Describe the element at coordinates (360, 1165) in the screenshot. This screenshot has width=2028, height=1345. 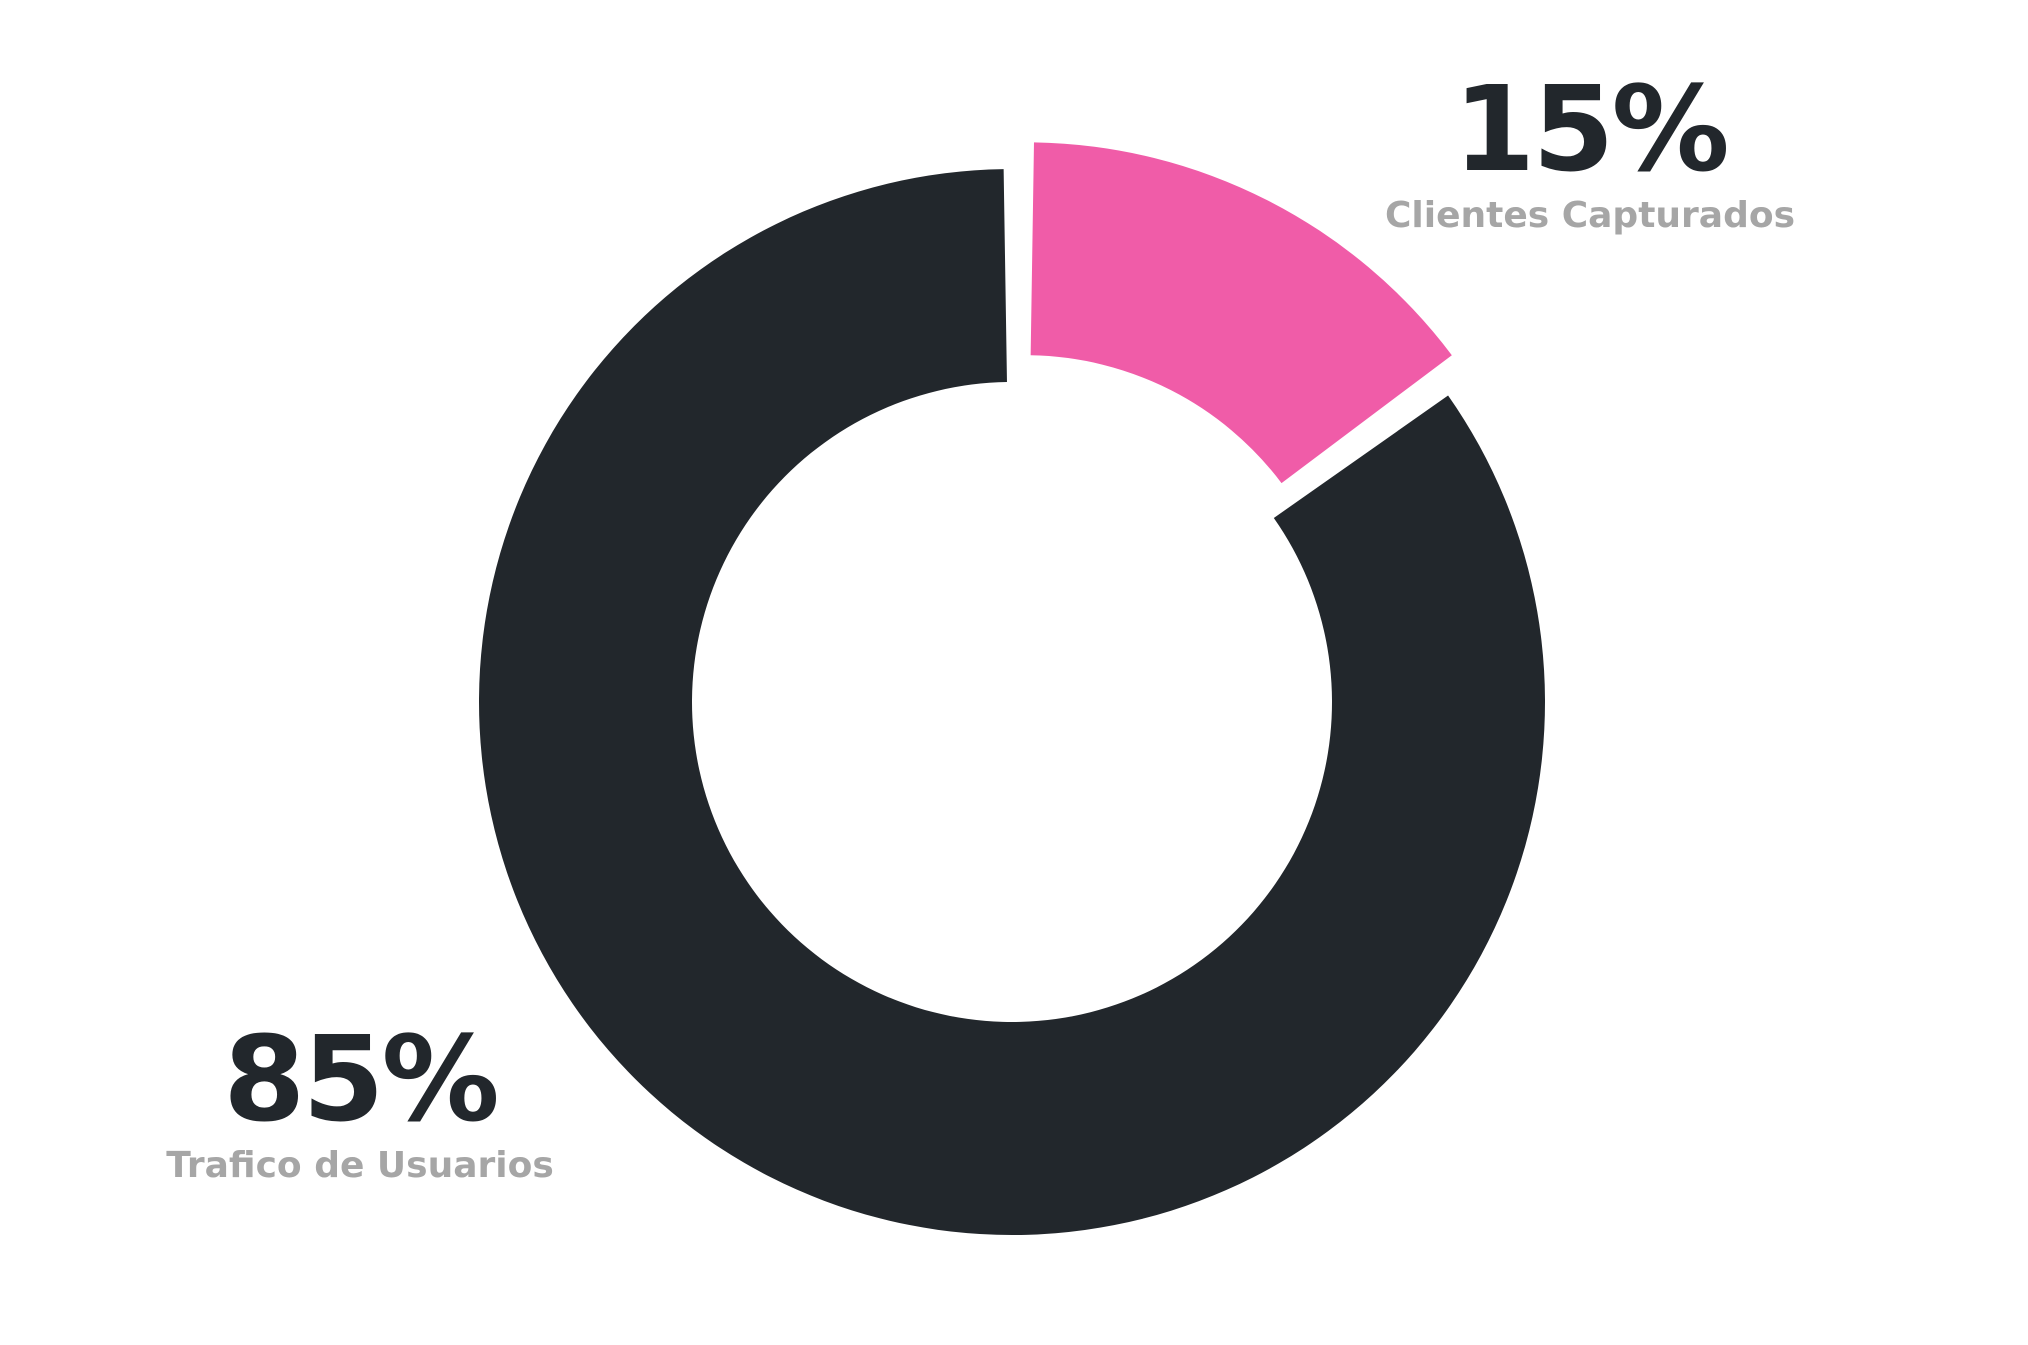
I see `slice-label-trafico-de-usuarios: Trafico de Usuarios` at that location.